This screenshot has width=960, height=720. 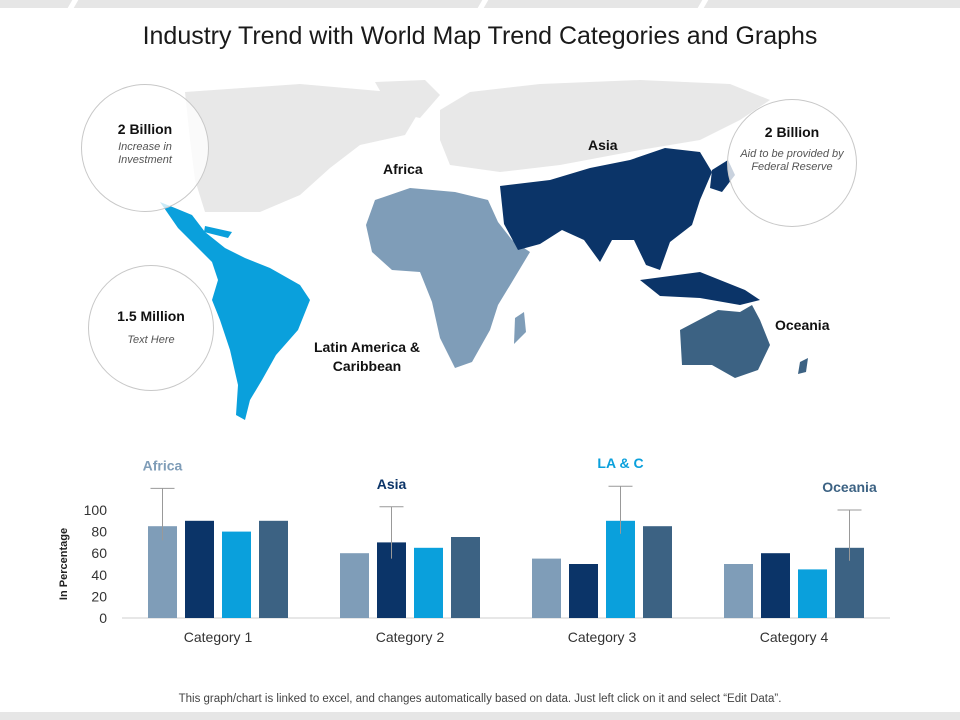 I want to click on region-label-oceania: Oceania, so click(x=802, y=325).